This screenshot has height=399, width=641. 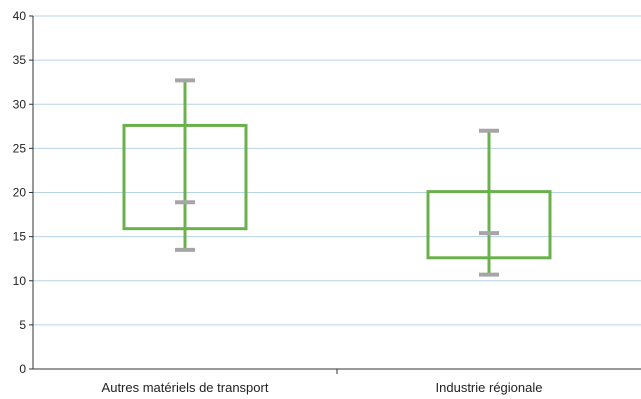 I want to click on y-tick-label: 5, so click(x=22, y=325).